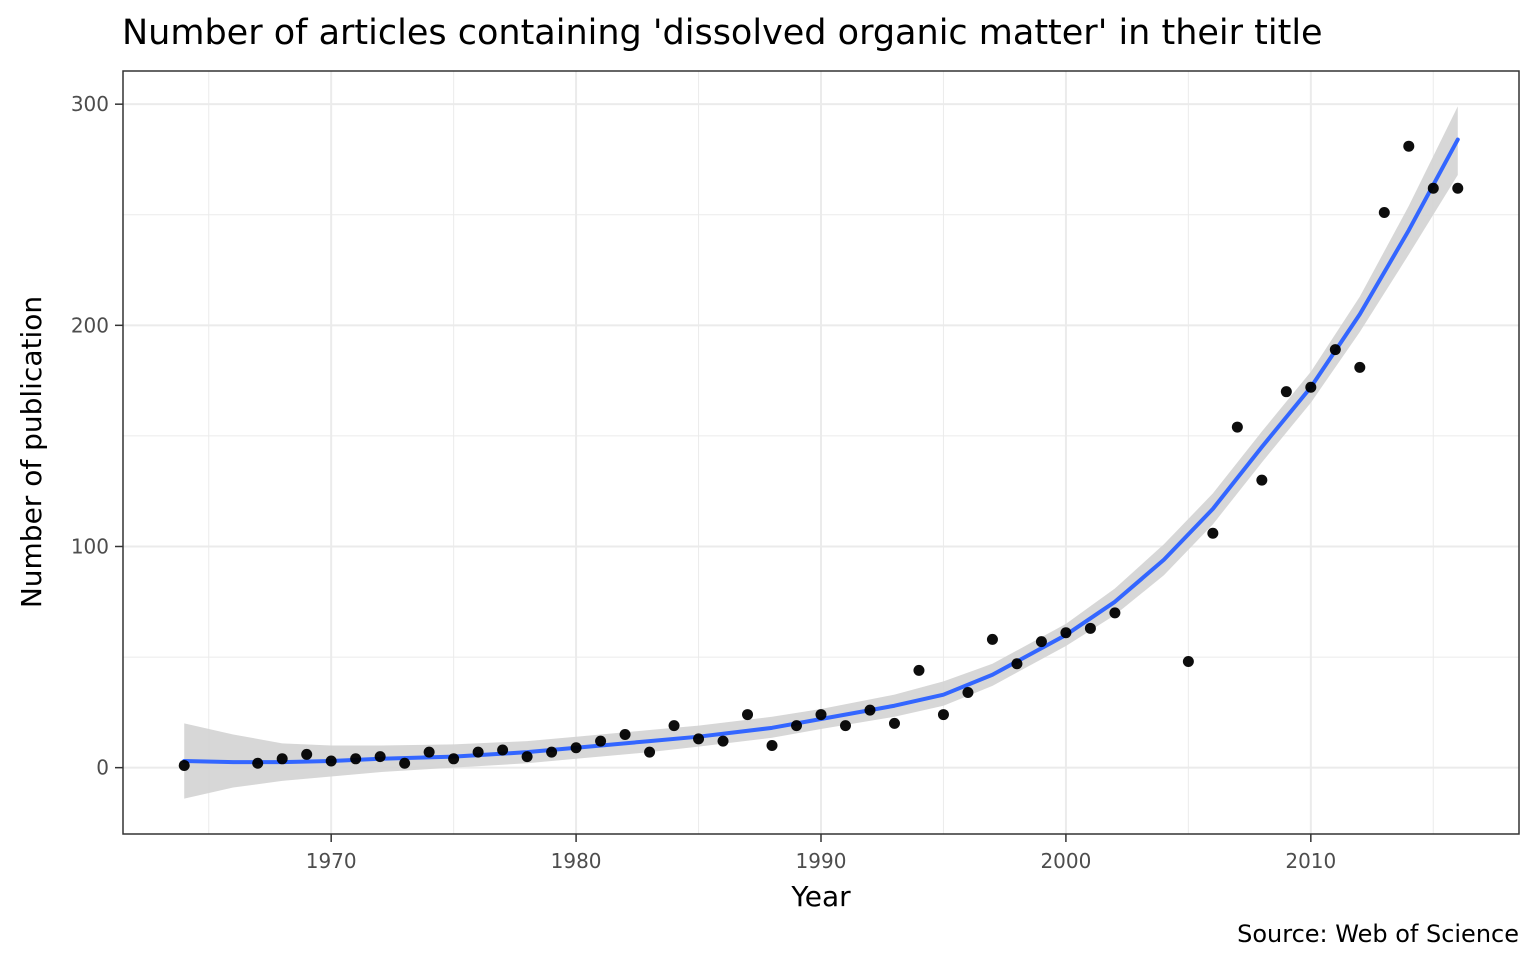  Describe the element at coordinates (576, 861) in the screenshot. I see `x-tick-label: 1980` at that location.